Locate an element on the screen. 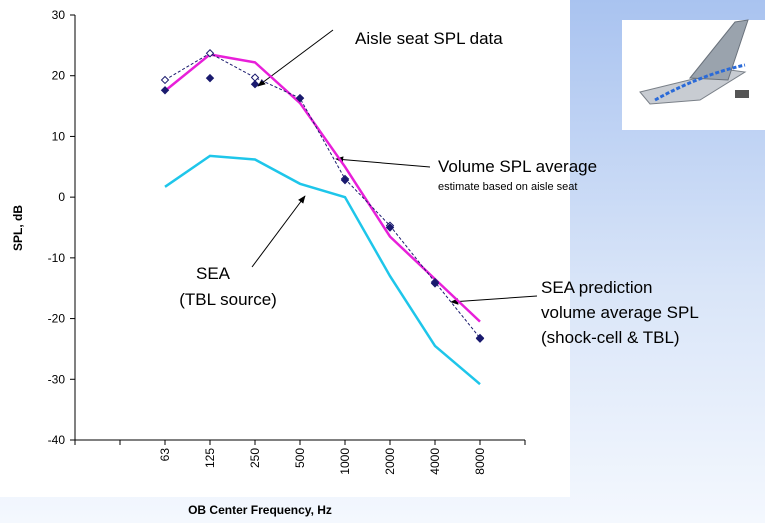  x-tick-label: 500 is located at coordinates (300, 458).